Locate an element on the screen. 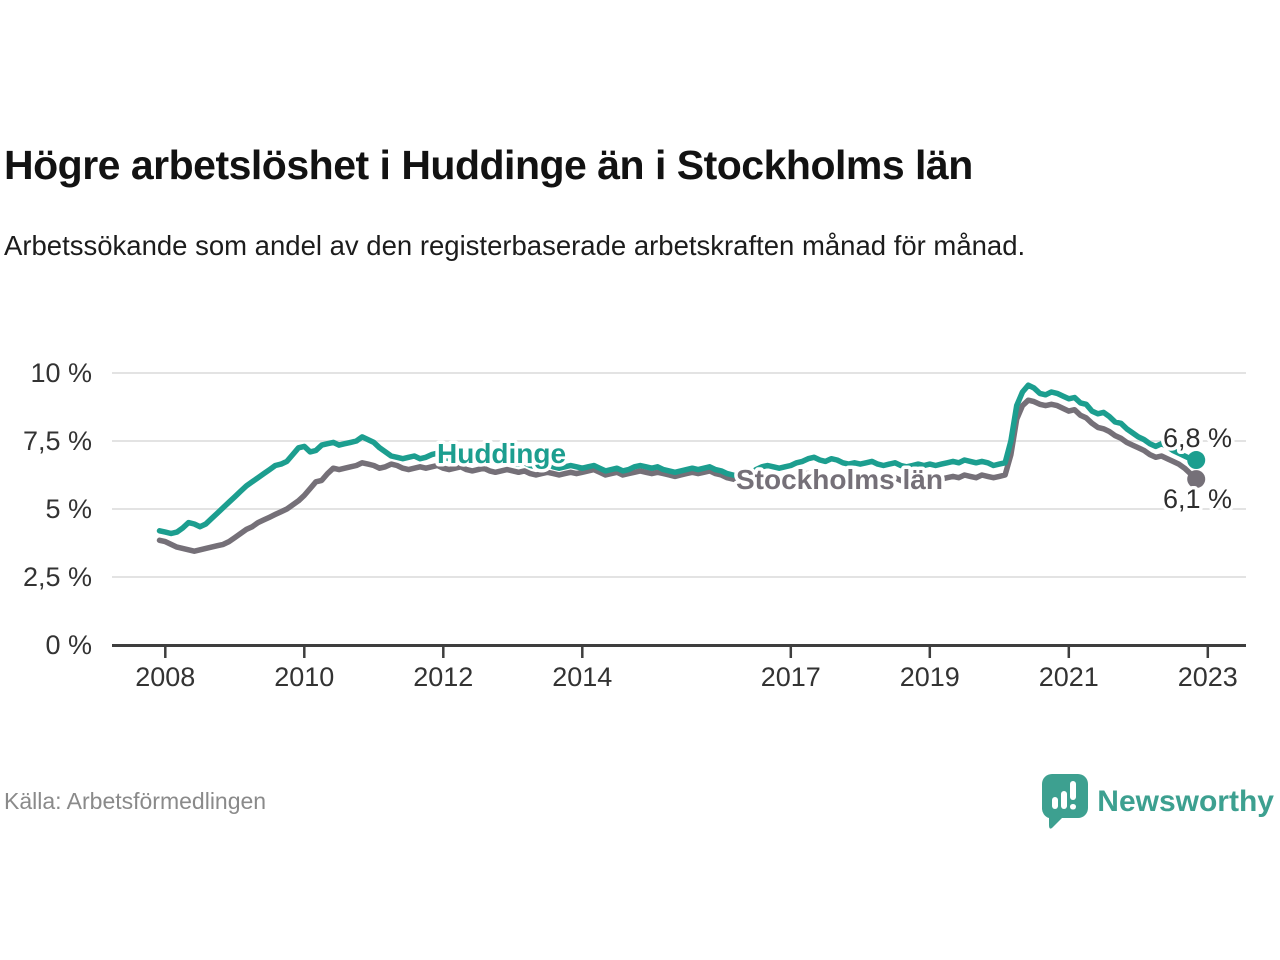 The image size is (1280, 960). y-axis-label: 0 % is located at coordinates (68, 645).